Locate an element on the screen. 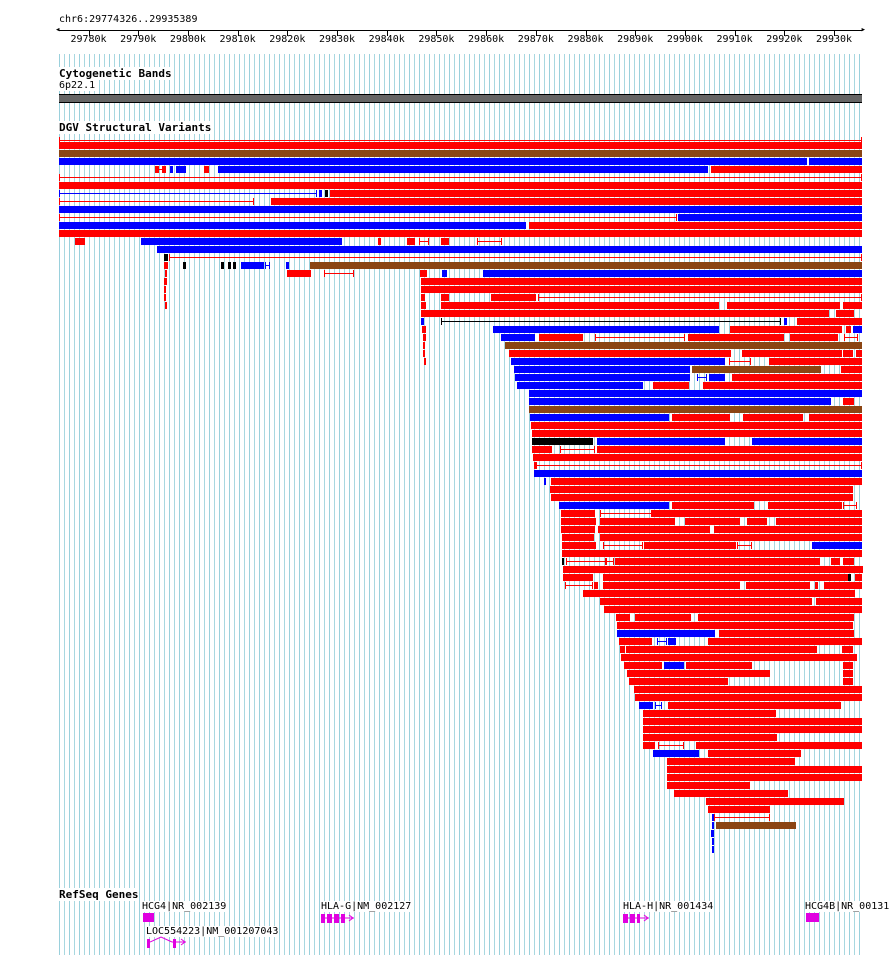 This screenshot has height=955, width=890. gene-feature-hla-g is located at coordinates (339, 918).